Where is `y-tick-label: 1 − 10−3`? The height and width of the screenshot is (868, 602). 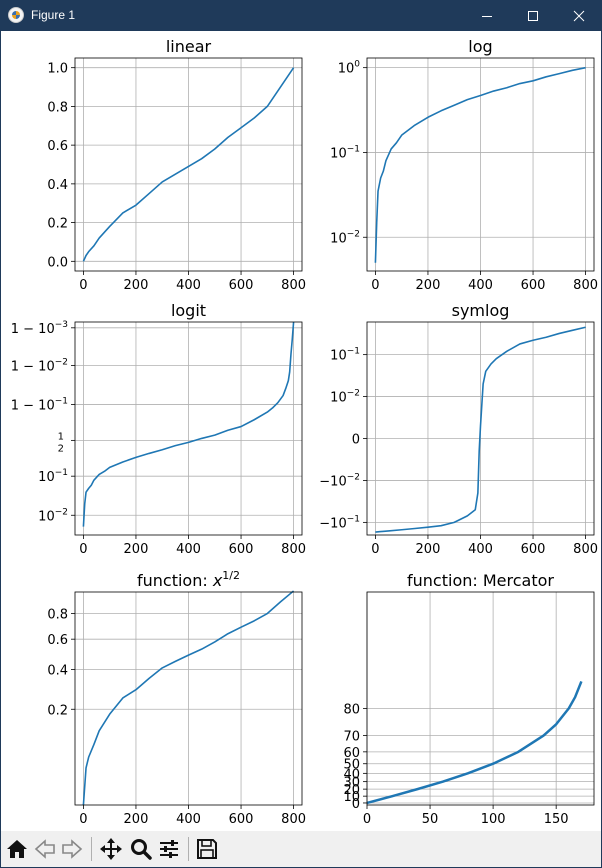
y-tick-label: 1 − 10−3 is located at coordinates (39, 328).